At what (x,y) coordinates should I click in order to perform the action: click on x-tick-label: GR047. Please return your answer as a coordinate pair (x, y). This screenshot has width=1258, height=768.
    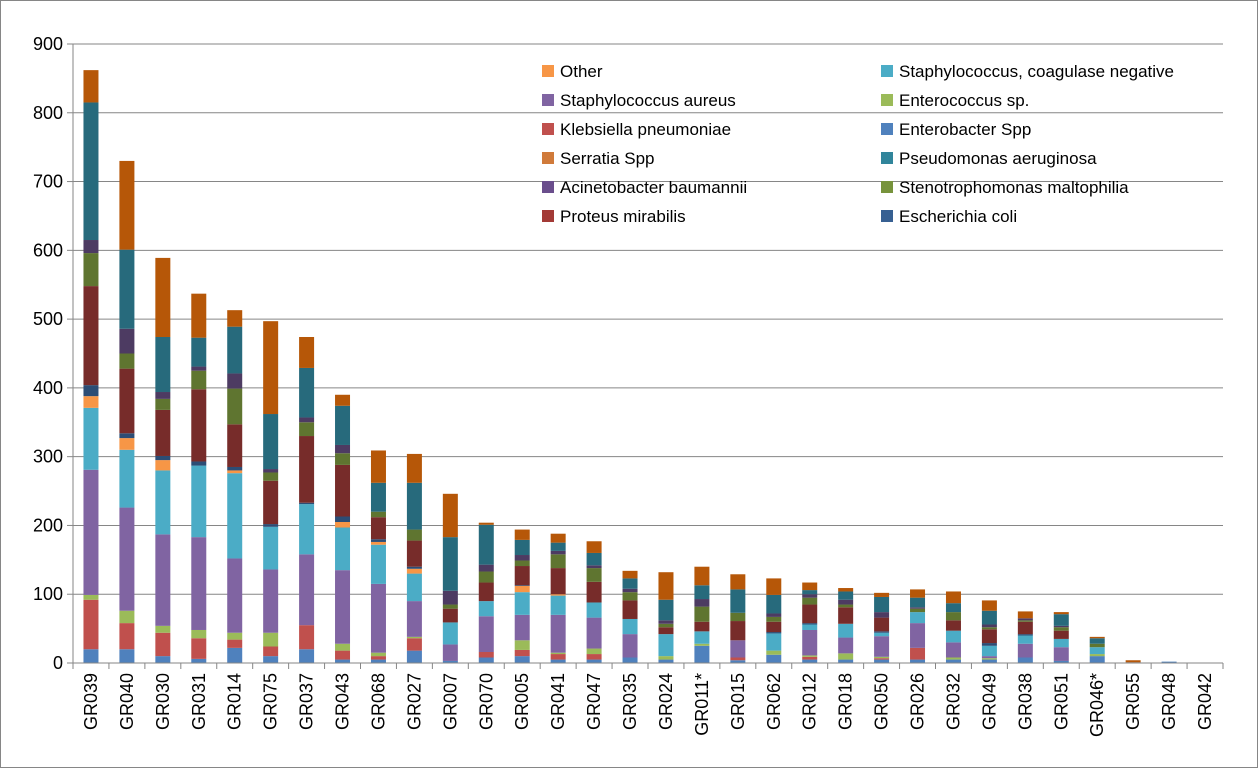
    Looking at the image, I should click on (594, 701).